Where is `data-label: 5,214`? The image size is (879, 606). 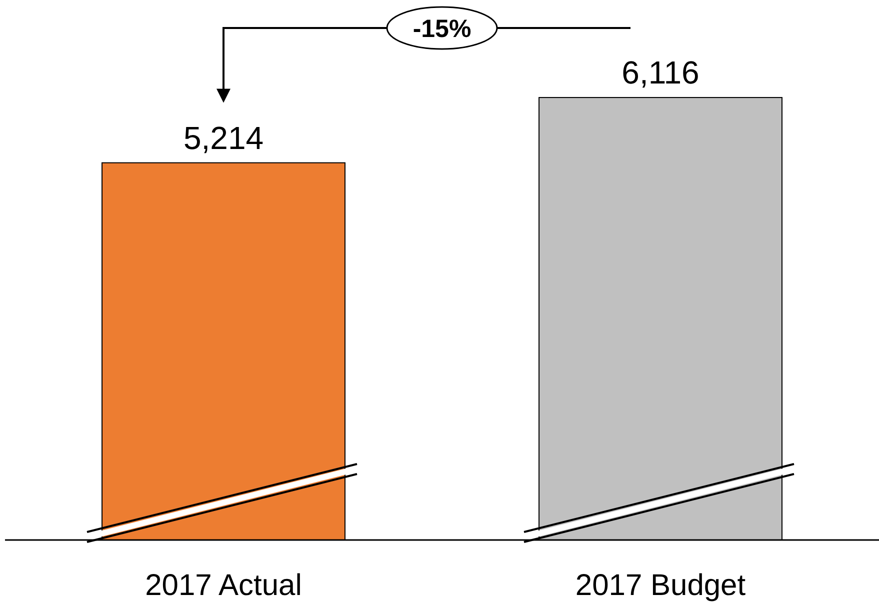
data-label: 5,214 is located at coordinates (223, 138).